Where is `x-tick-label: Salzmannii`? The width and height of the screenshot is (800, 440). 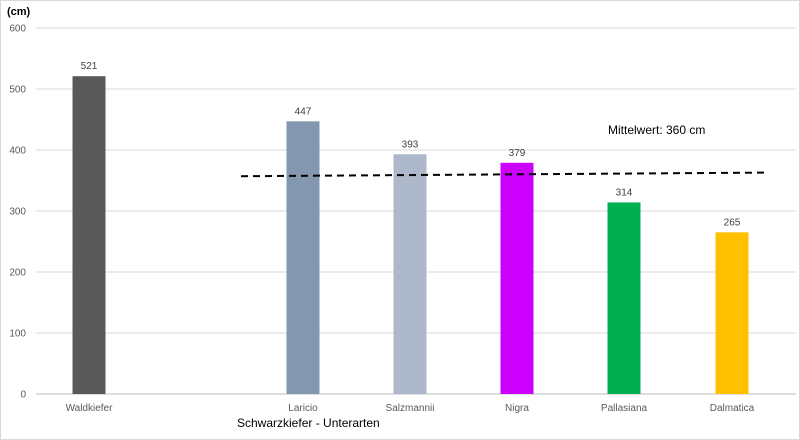
x-tick-label: Salzmannii is located at coordinates (410, 408).